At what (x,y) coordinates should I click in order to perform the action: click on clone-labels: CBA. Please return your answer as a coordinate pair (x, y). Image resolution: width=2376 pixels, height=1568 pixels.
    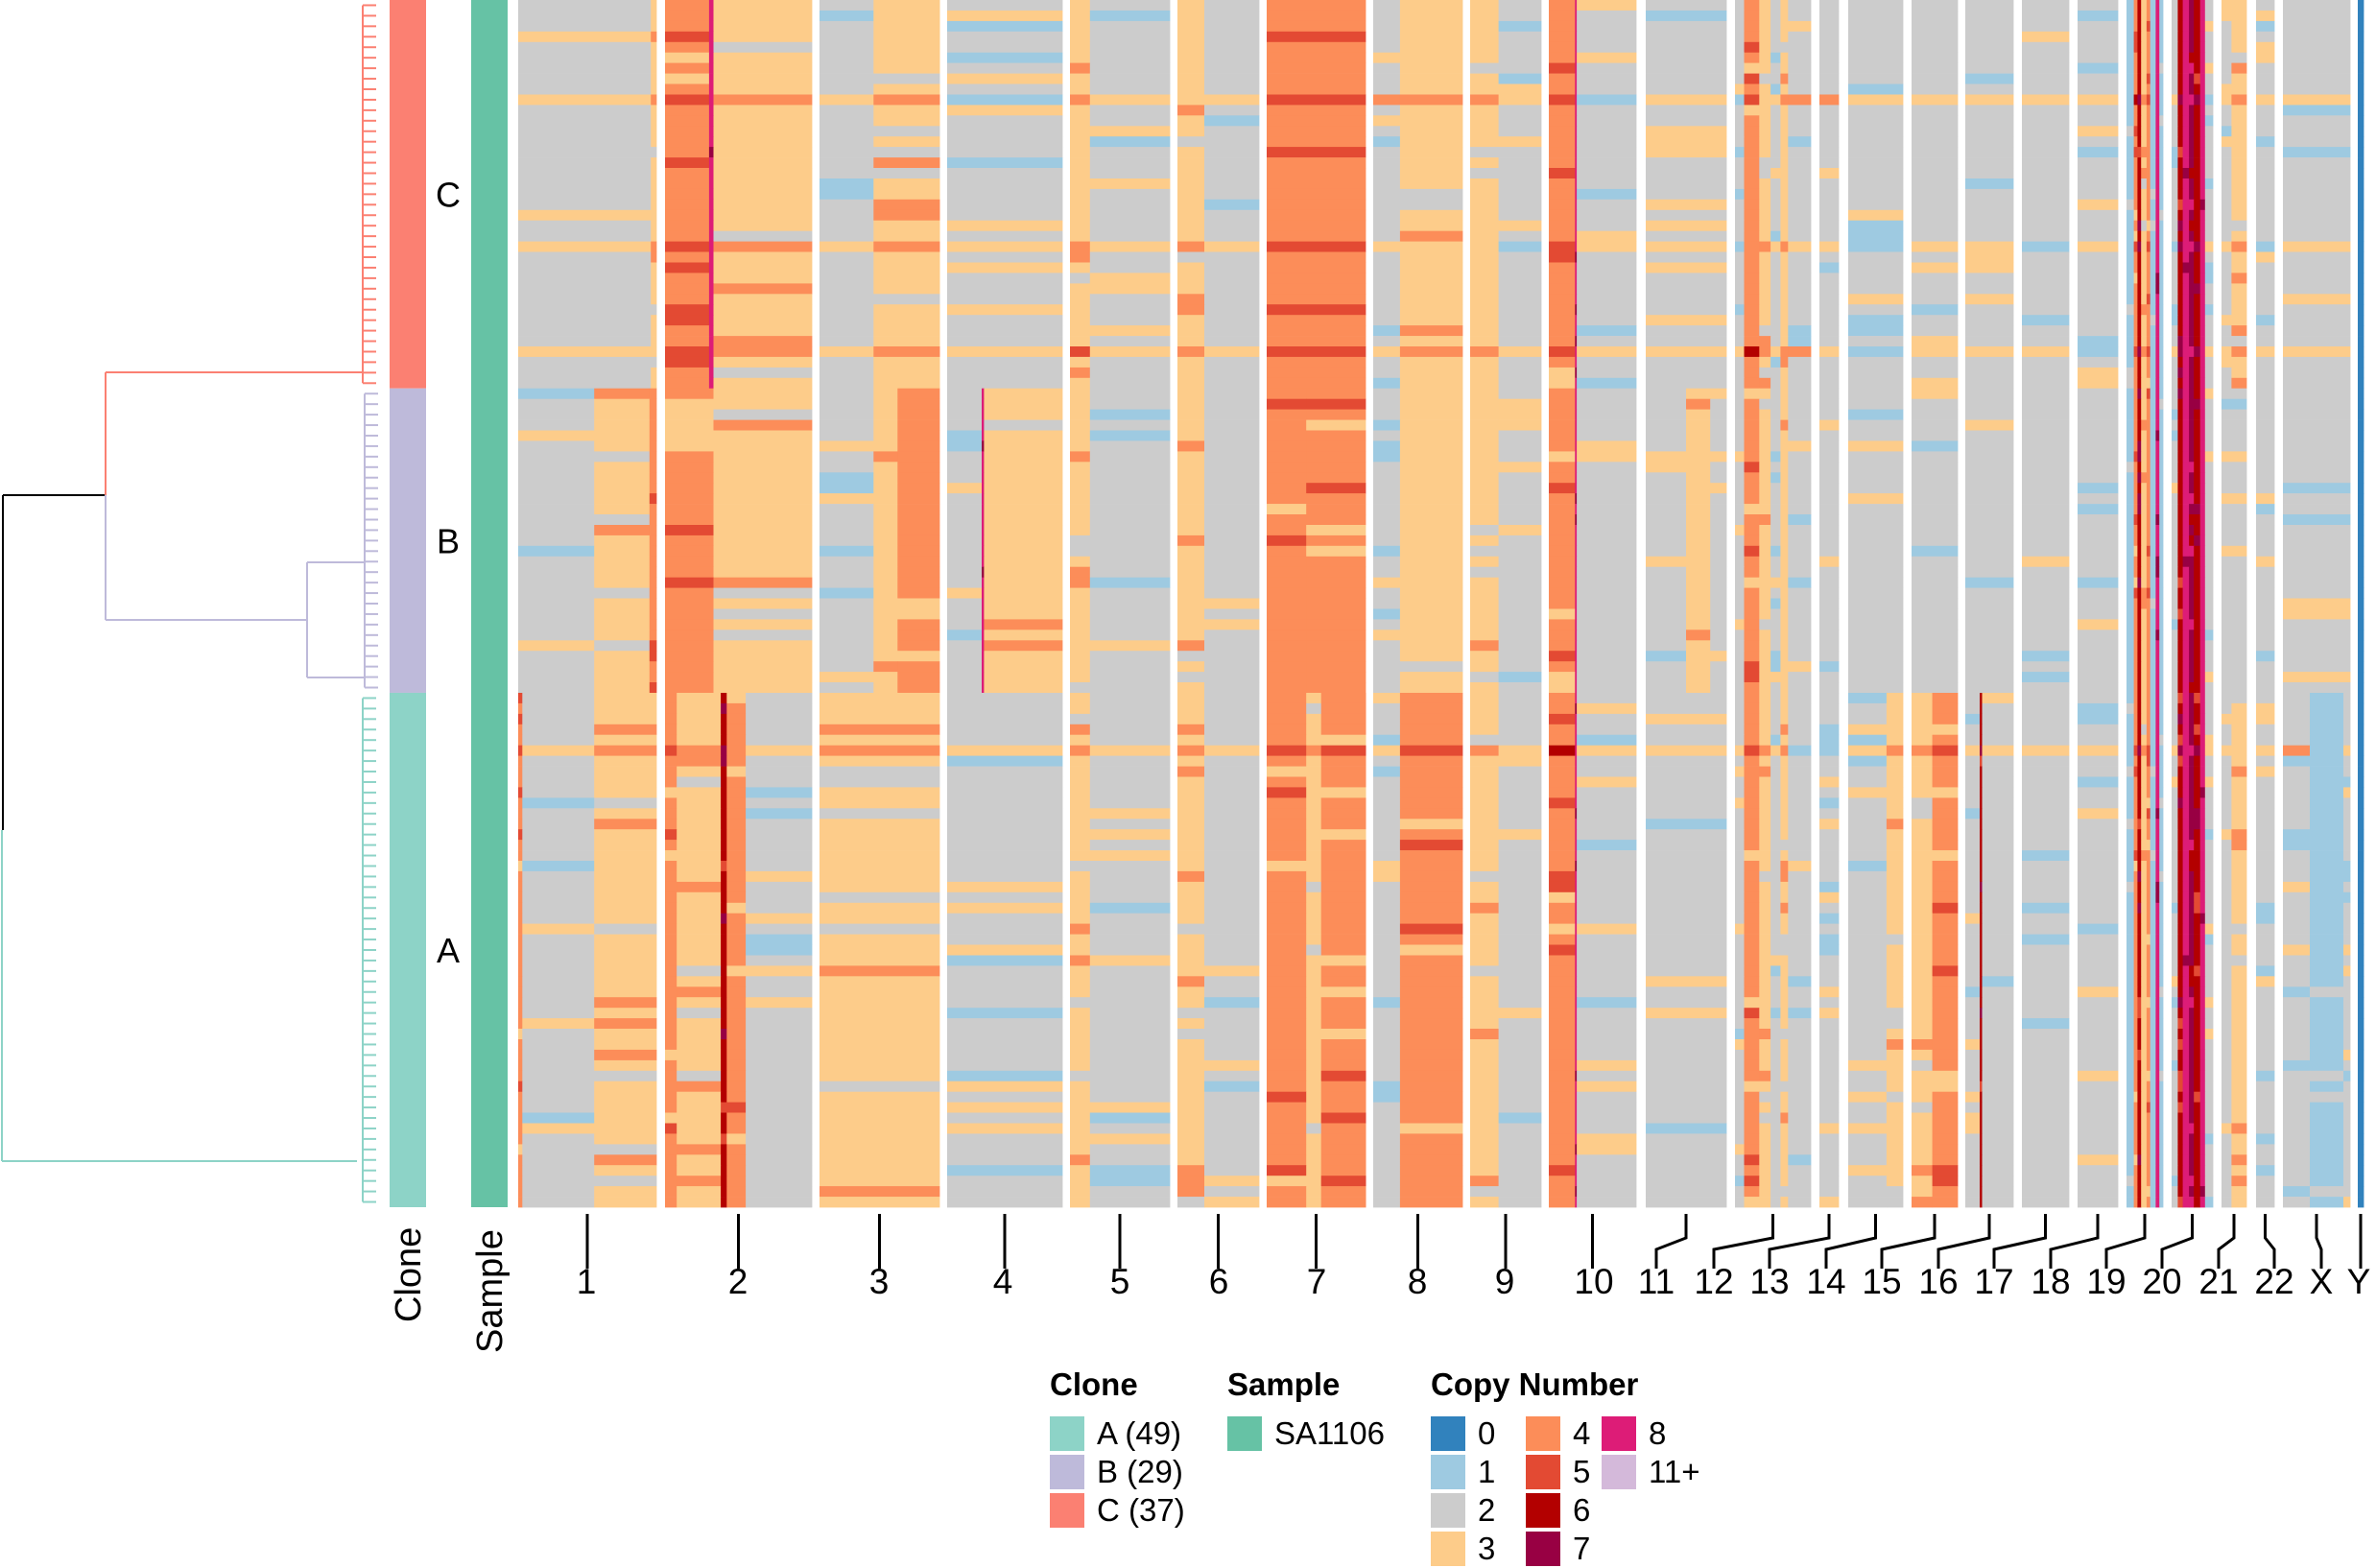
    Looking at the image, I should click on (448, 572).